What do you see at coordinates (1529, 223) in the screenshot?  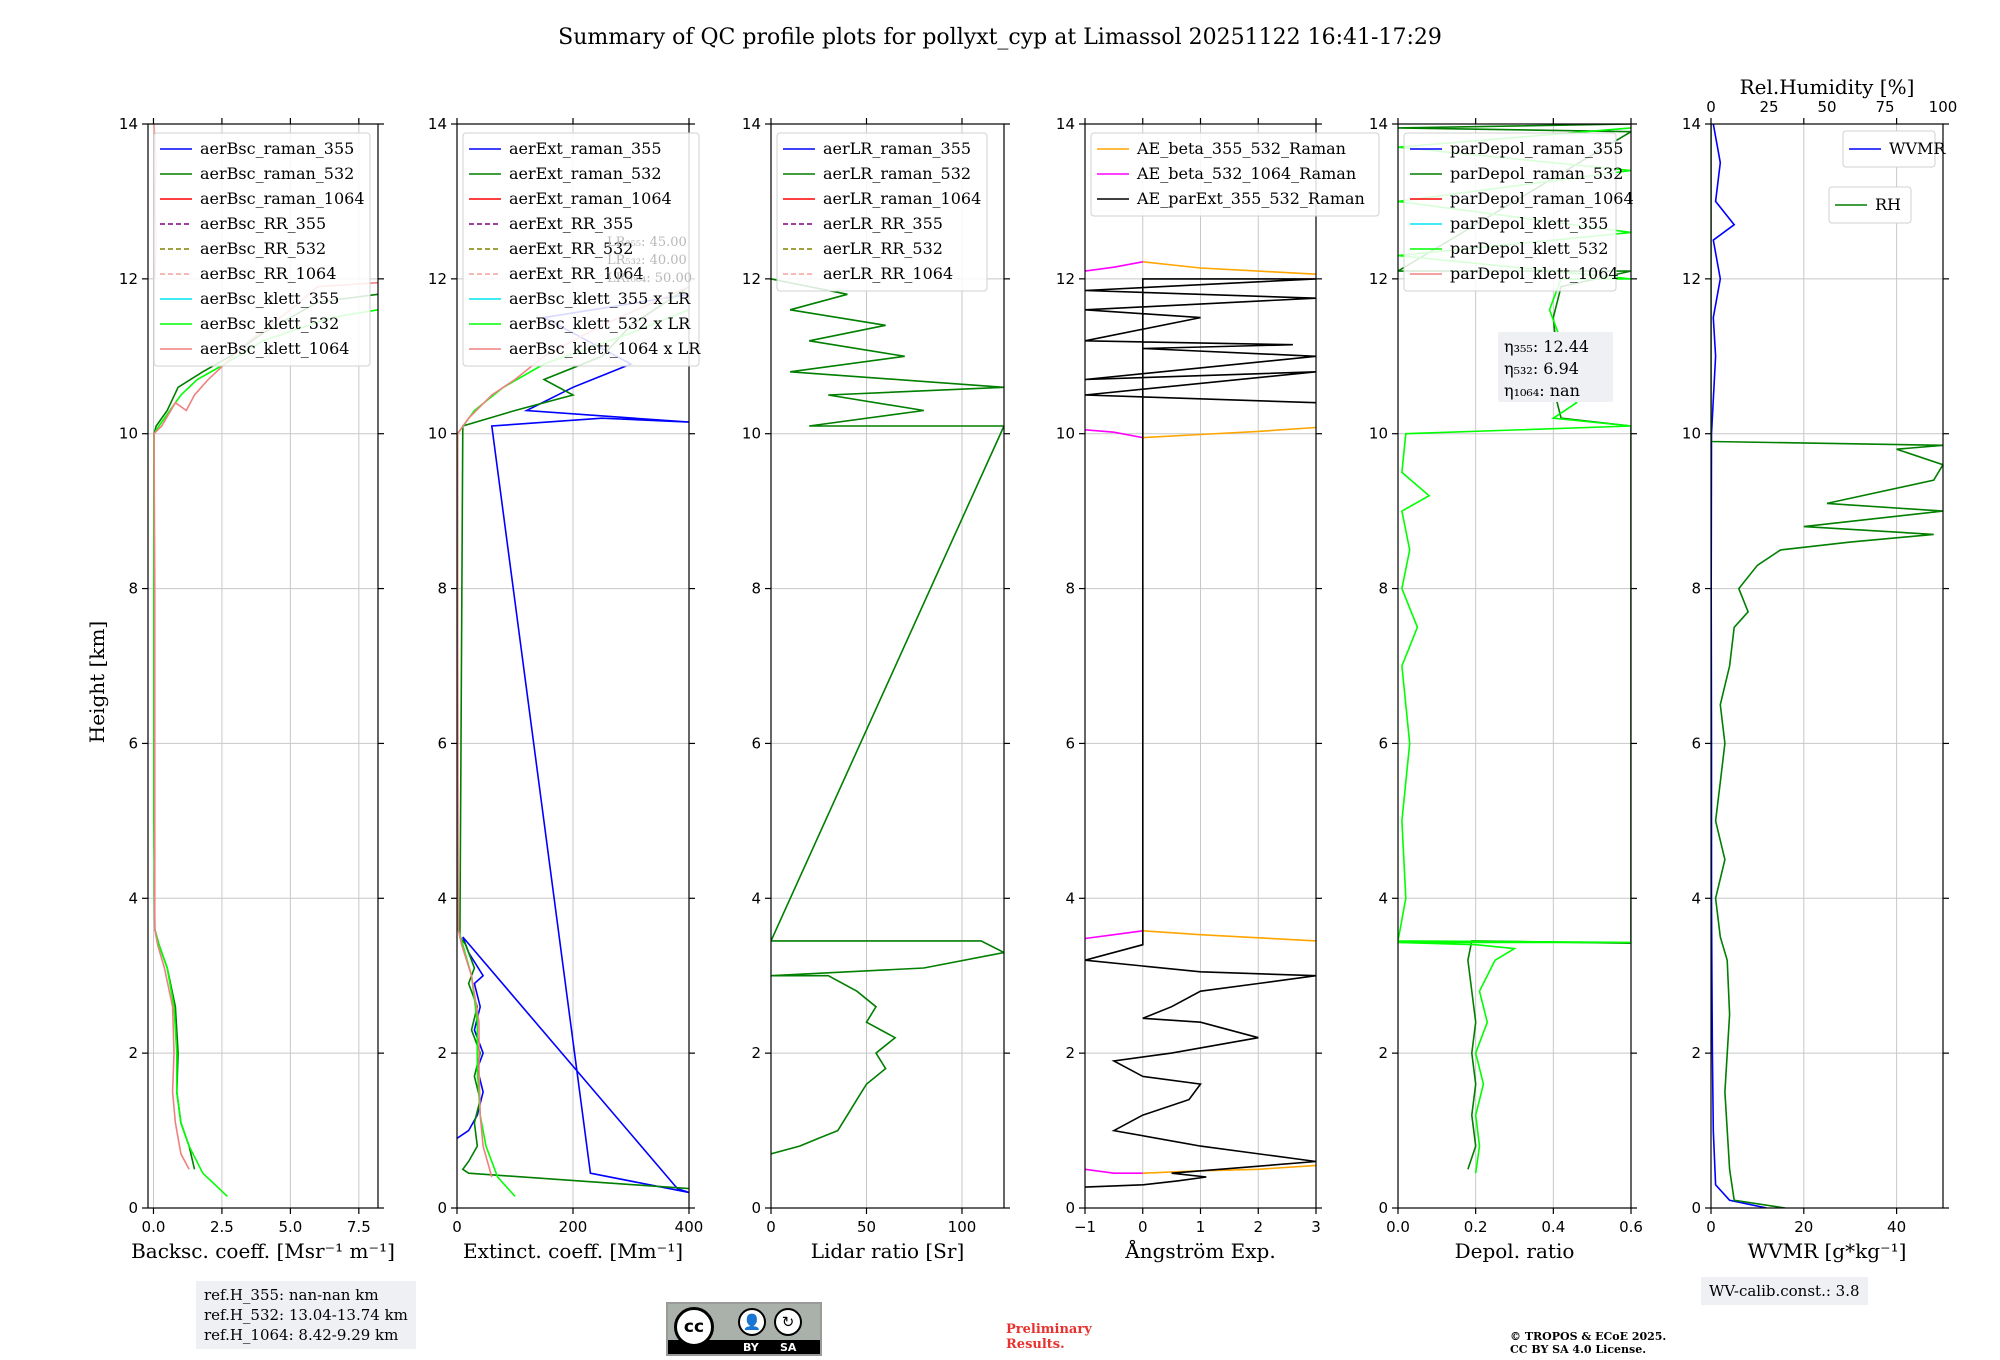 I see `legend-entry: parDepol_klett_355` at bounding box center [1529, 223].